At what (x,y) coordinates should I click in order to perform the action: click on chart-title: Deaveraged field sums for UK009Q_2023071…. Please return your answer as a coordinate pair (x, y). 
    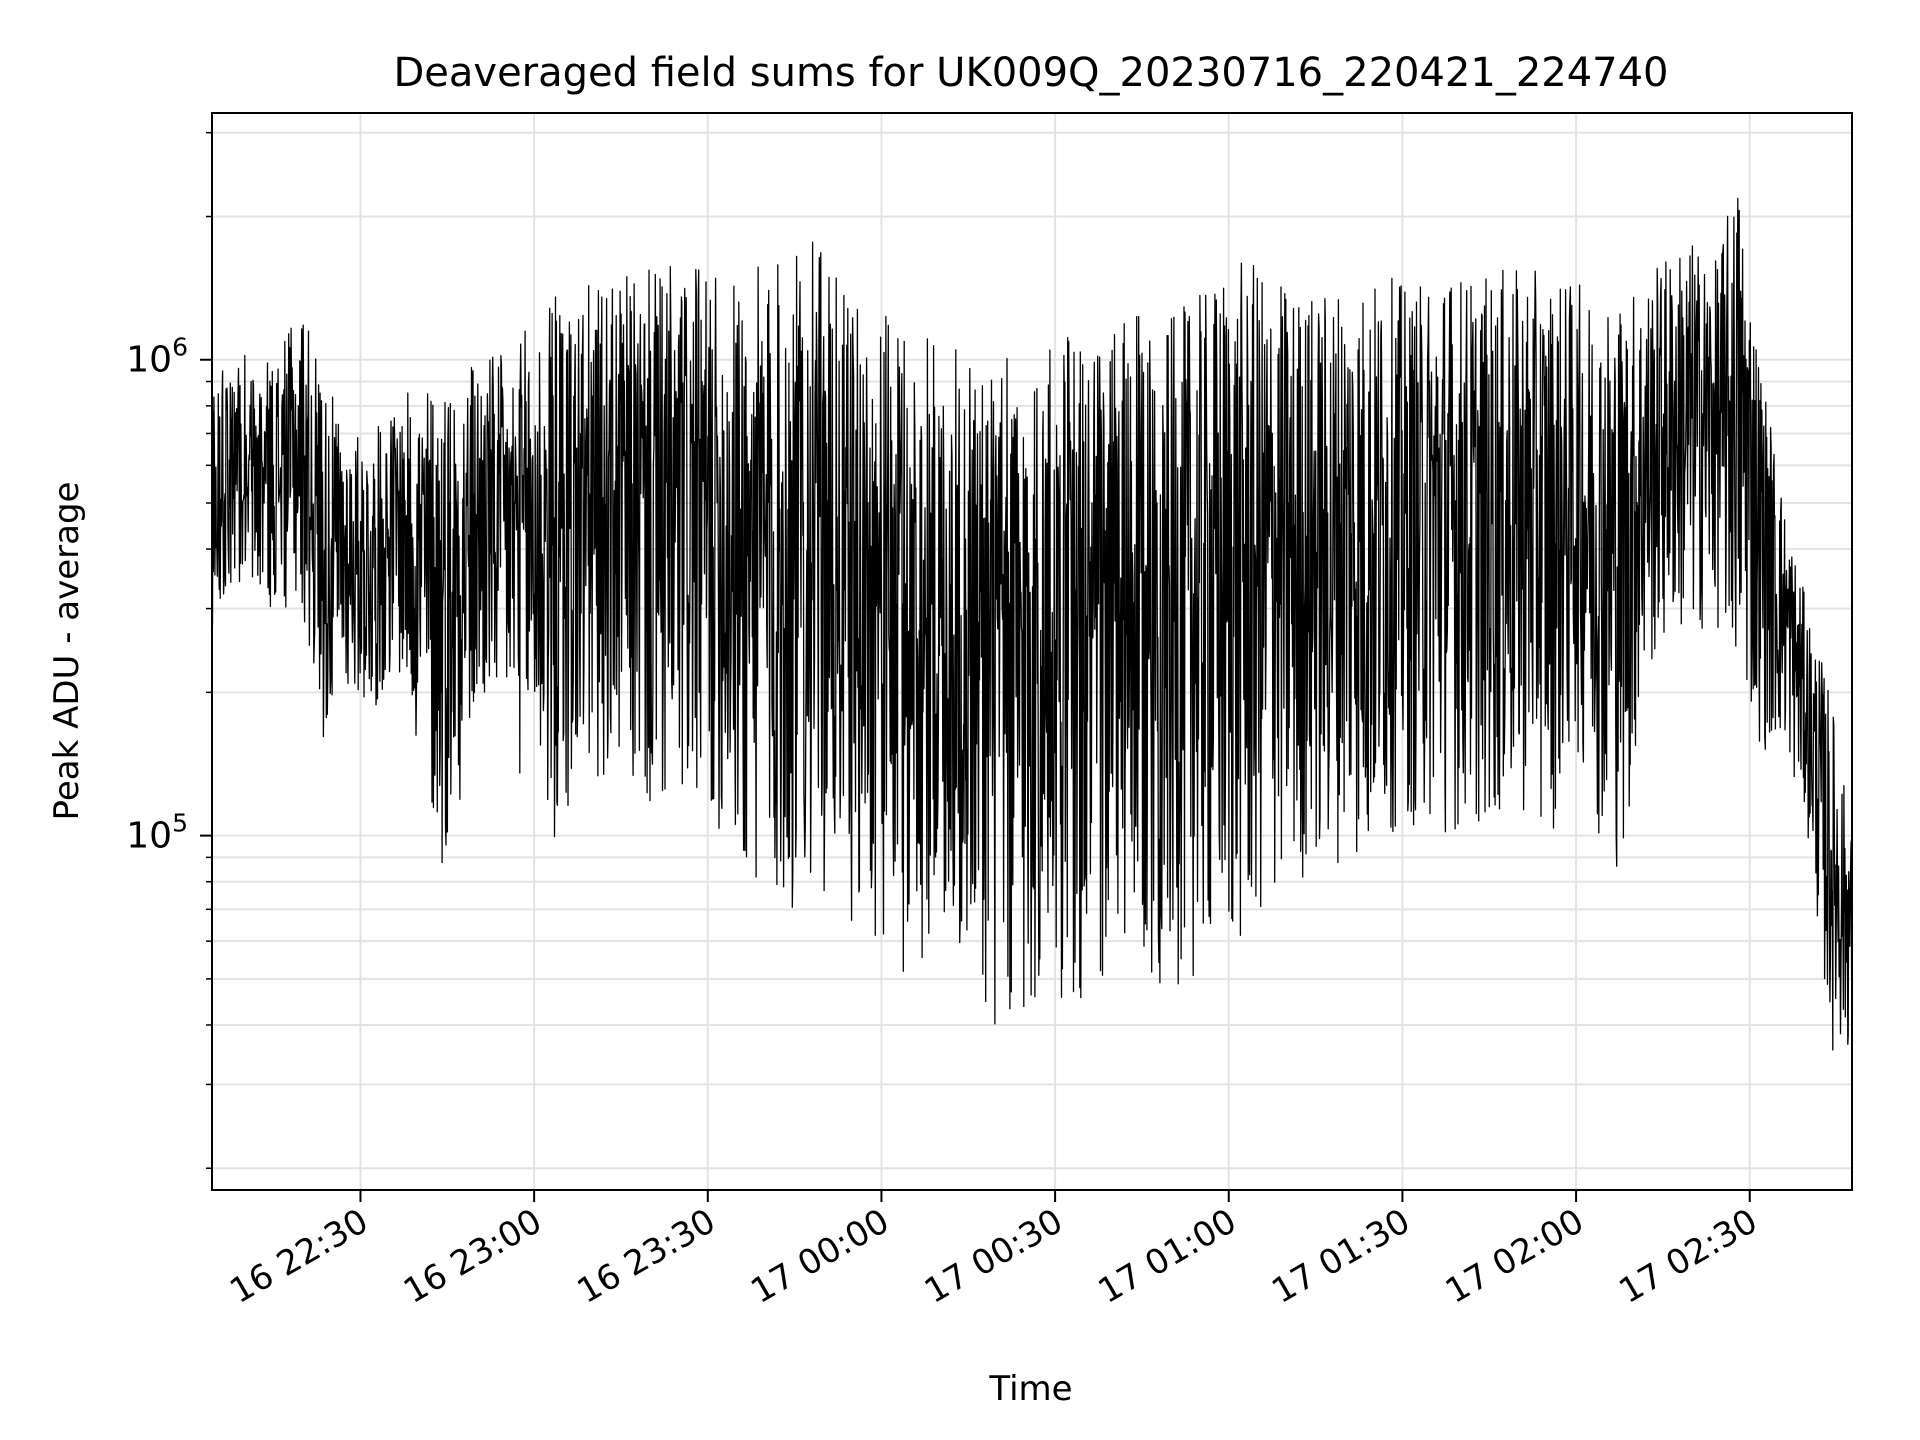
    Looking at the image, I should click on (1030, 73).